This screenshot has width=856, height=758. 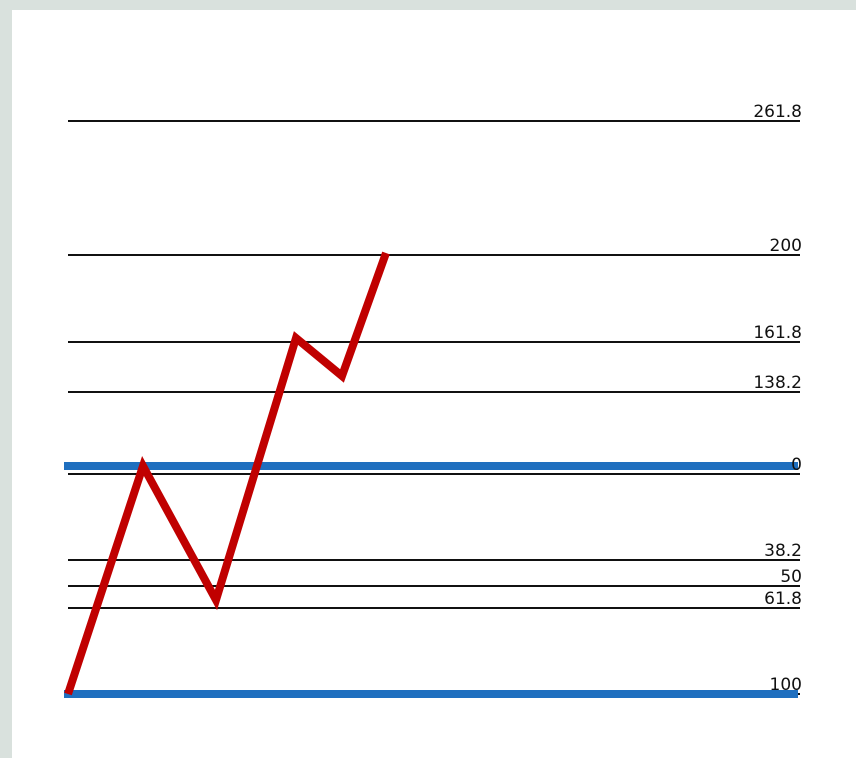 What do you see at coordinates (786, 246) in the screenshot?
I see `level-label-200: 200` at bounding box center [786, 246].